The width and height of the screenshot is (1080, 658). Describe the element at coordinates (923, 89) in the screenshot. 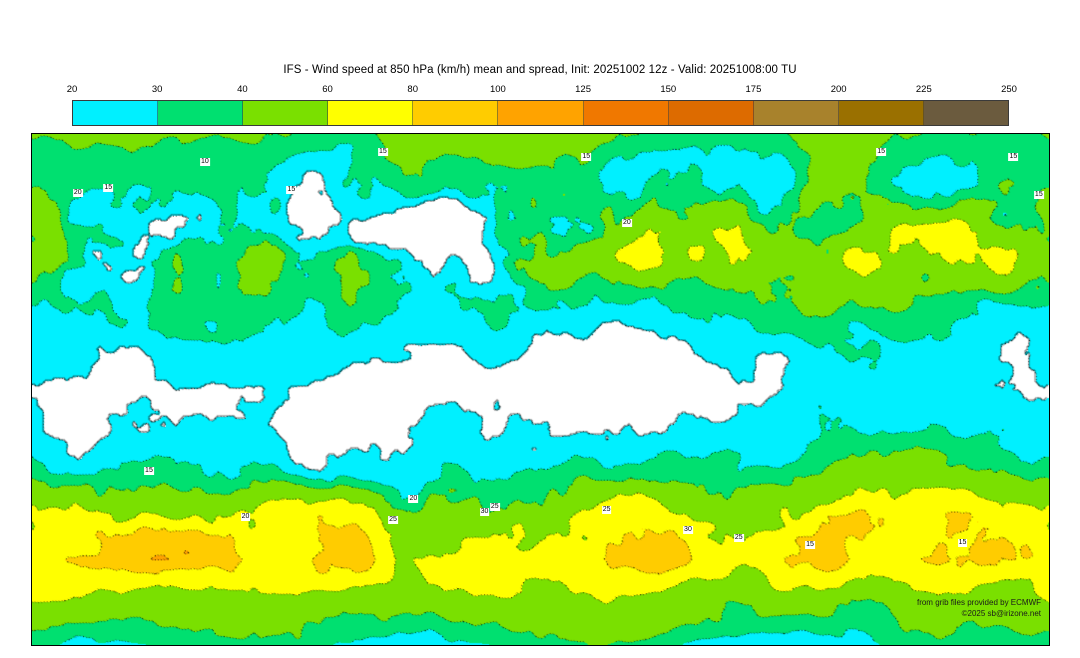

I see `colorbar-tick-225: 225` at that location.